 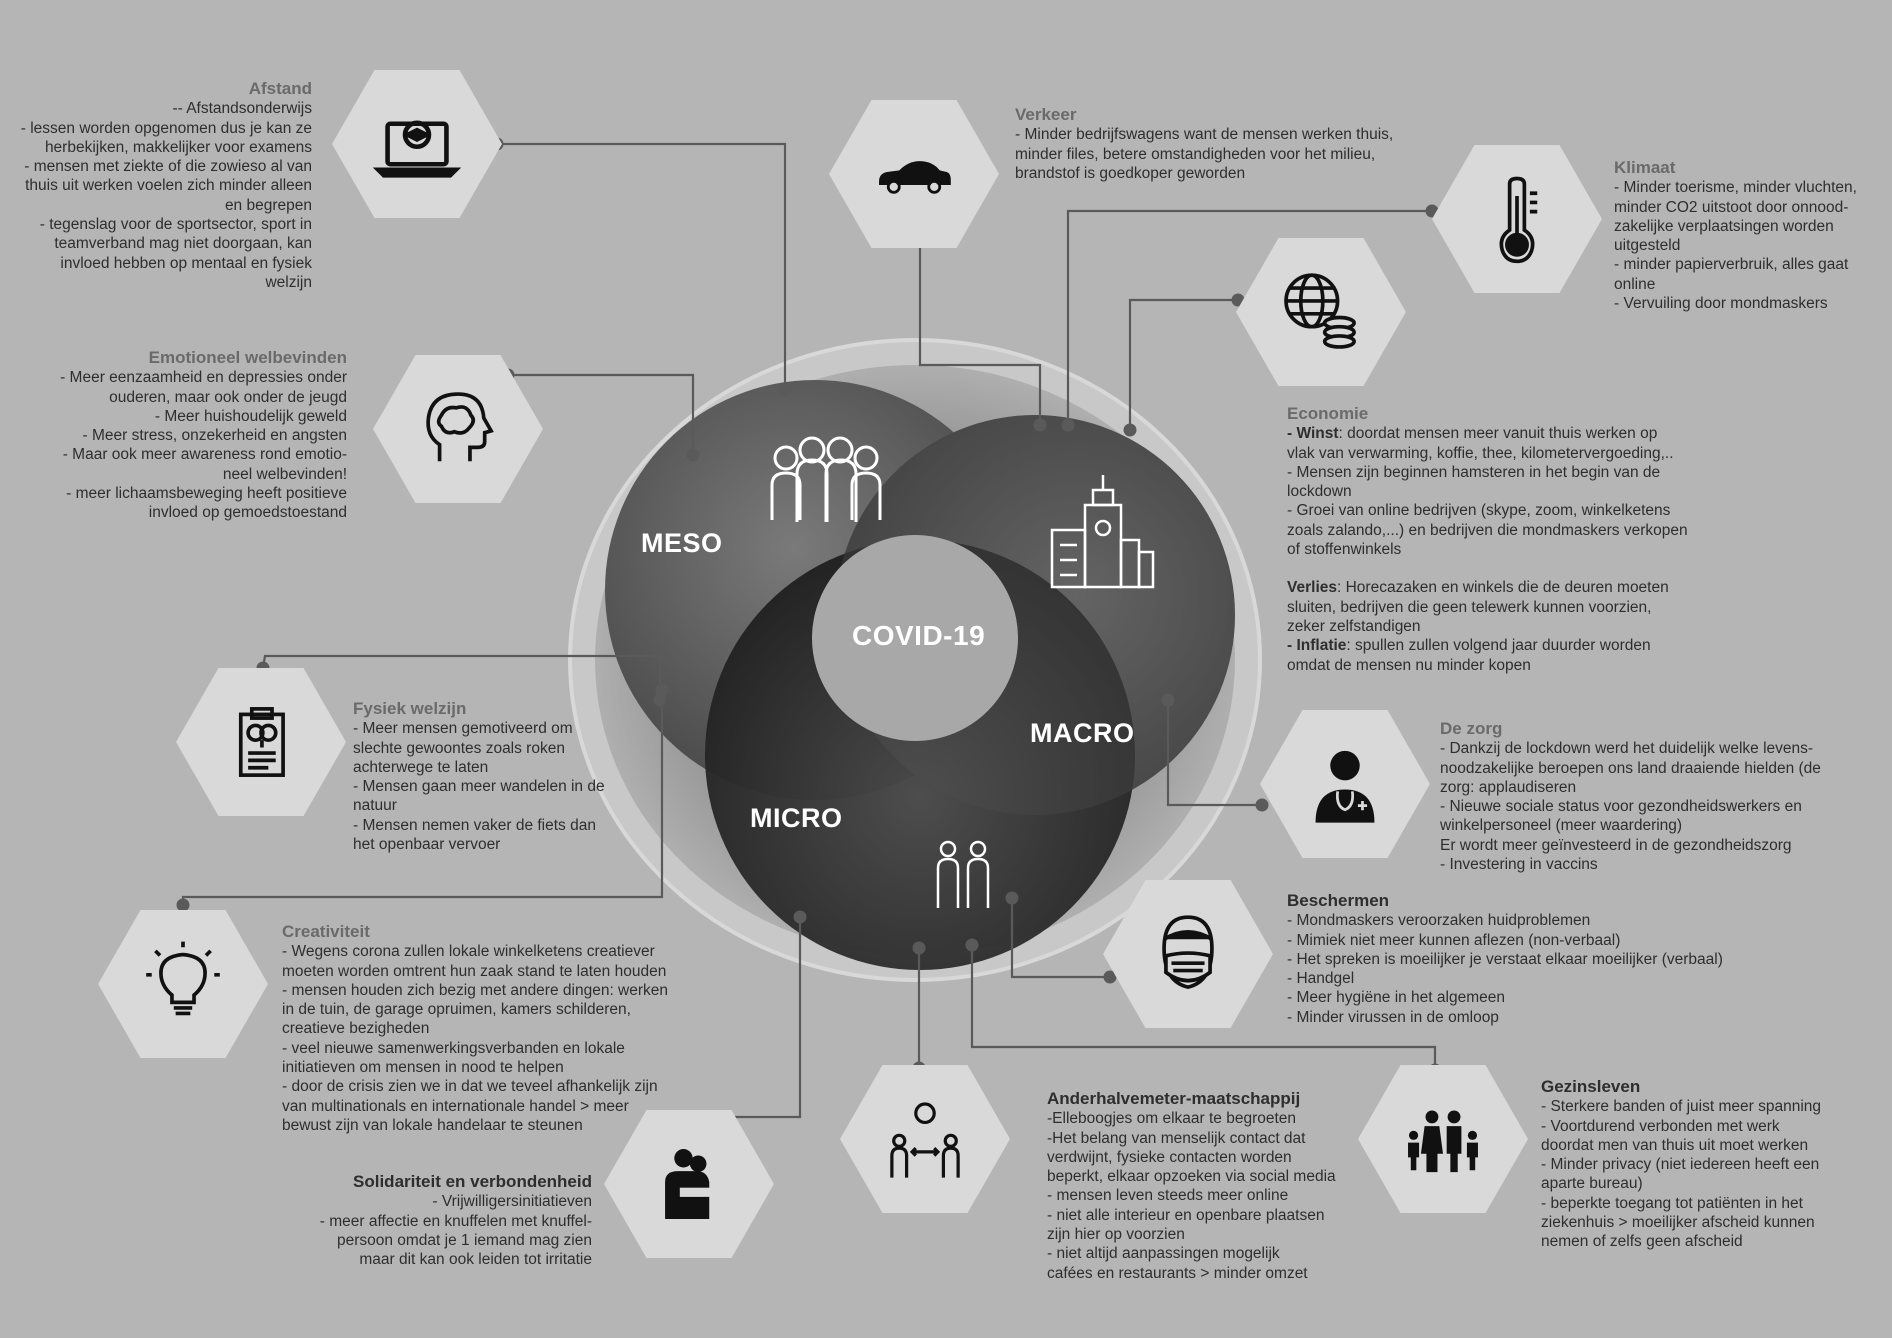 What do you see at coordinates (1642, 1242) in the screenshot?
I see `topic-line: nemen of zelfs geen afscheid` at bounding box center [1642, 1242].